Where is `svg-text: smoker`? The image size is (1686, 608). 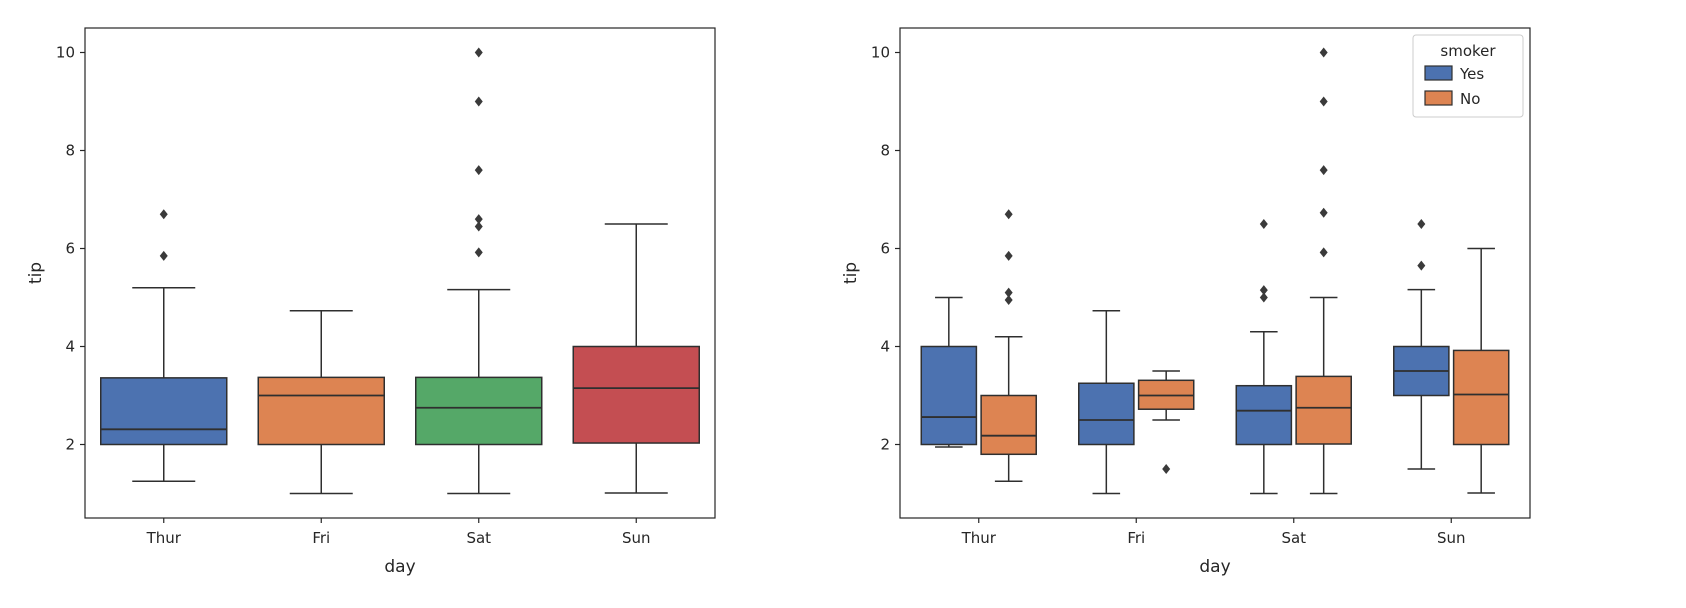 svg-text: smoker is located at coordinates (1468, 51).